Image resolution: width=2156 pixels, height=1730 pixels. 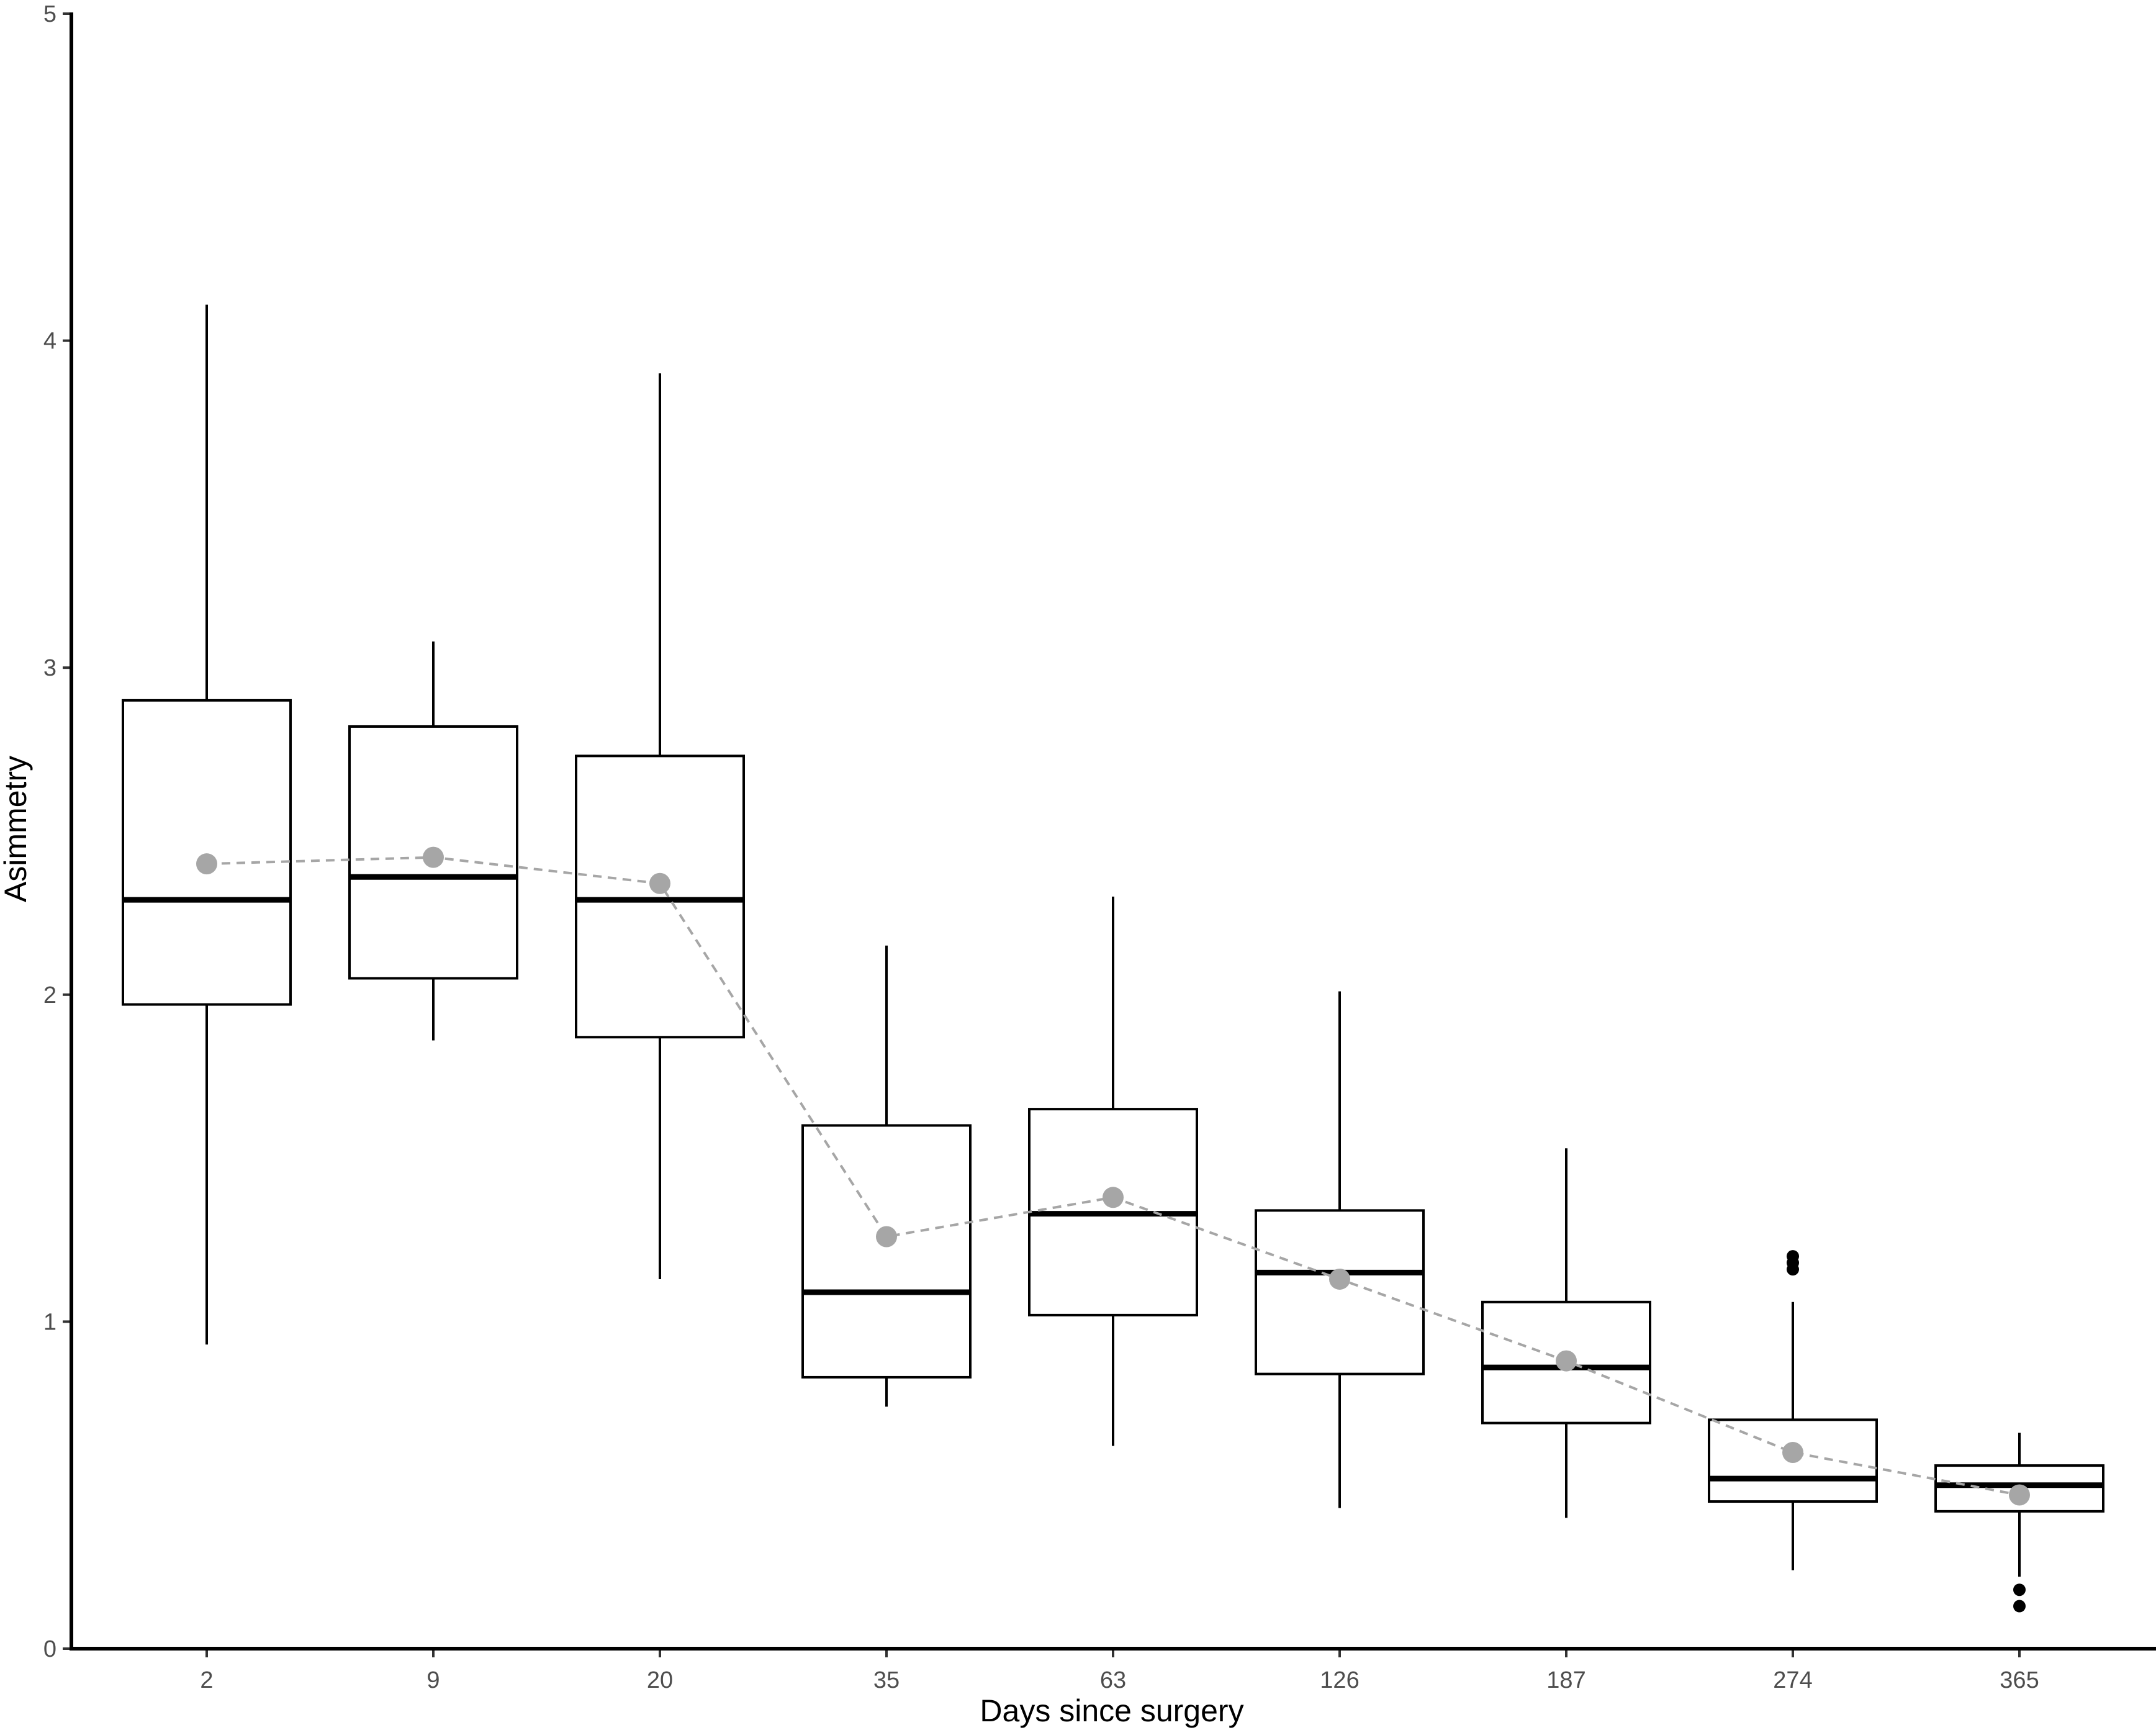 I want to click on x-tick-label: 126, so click(x=1339, y=1680).